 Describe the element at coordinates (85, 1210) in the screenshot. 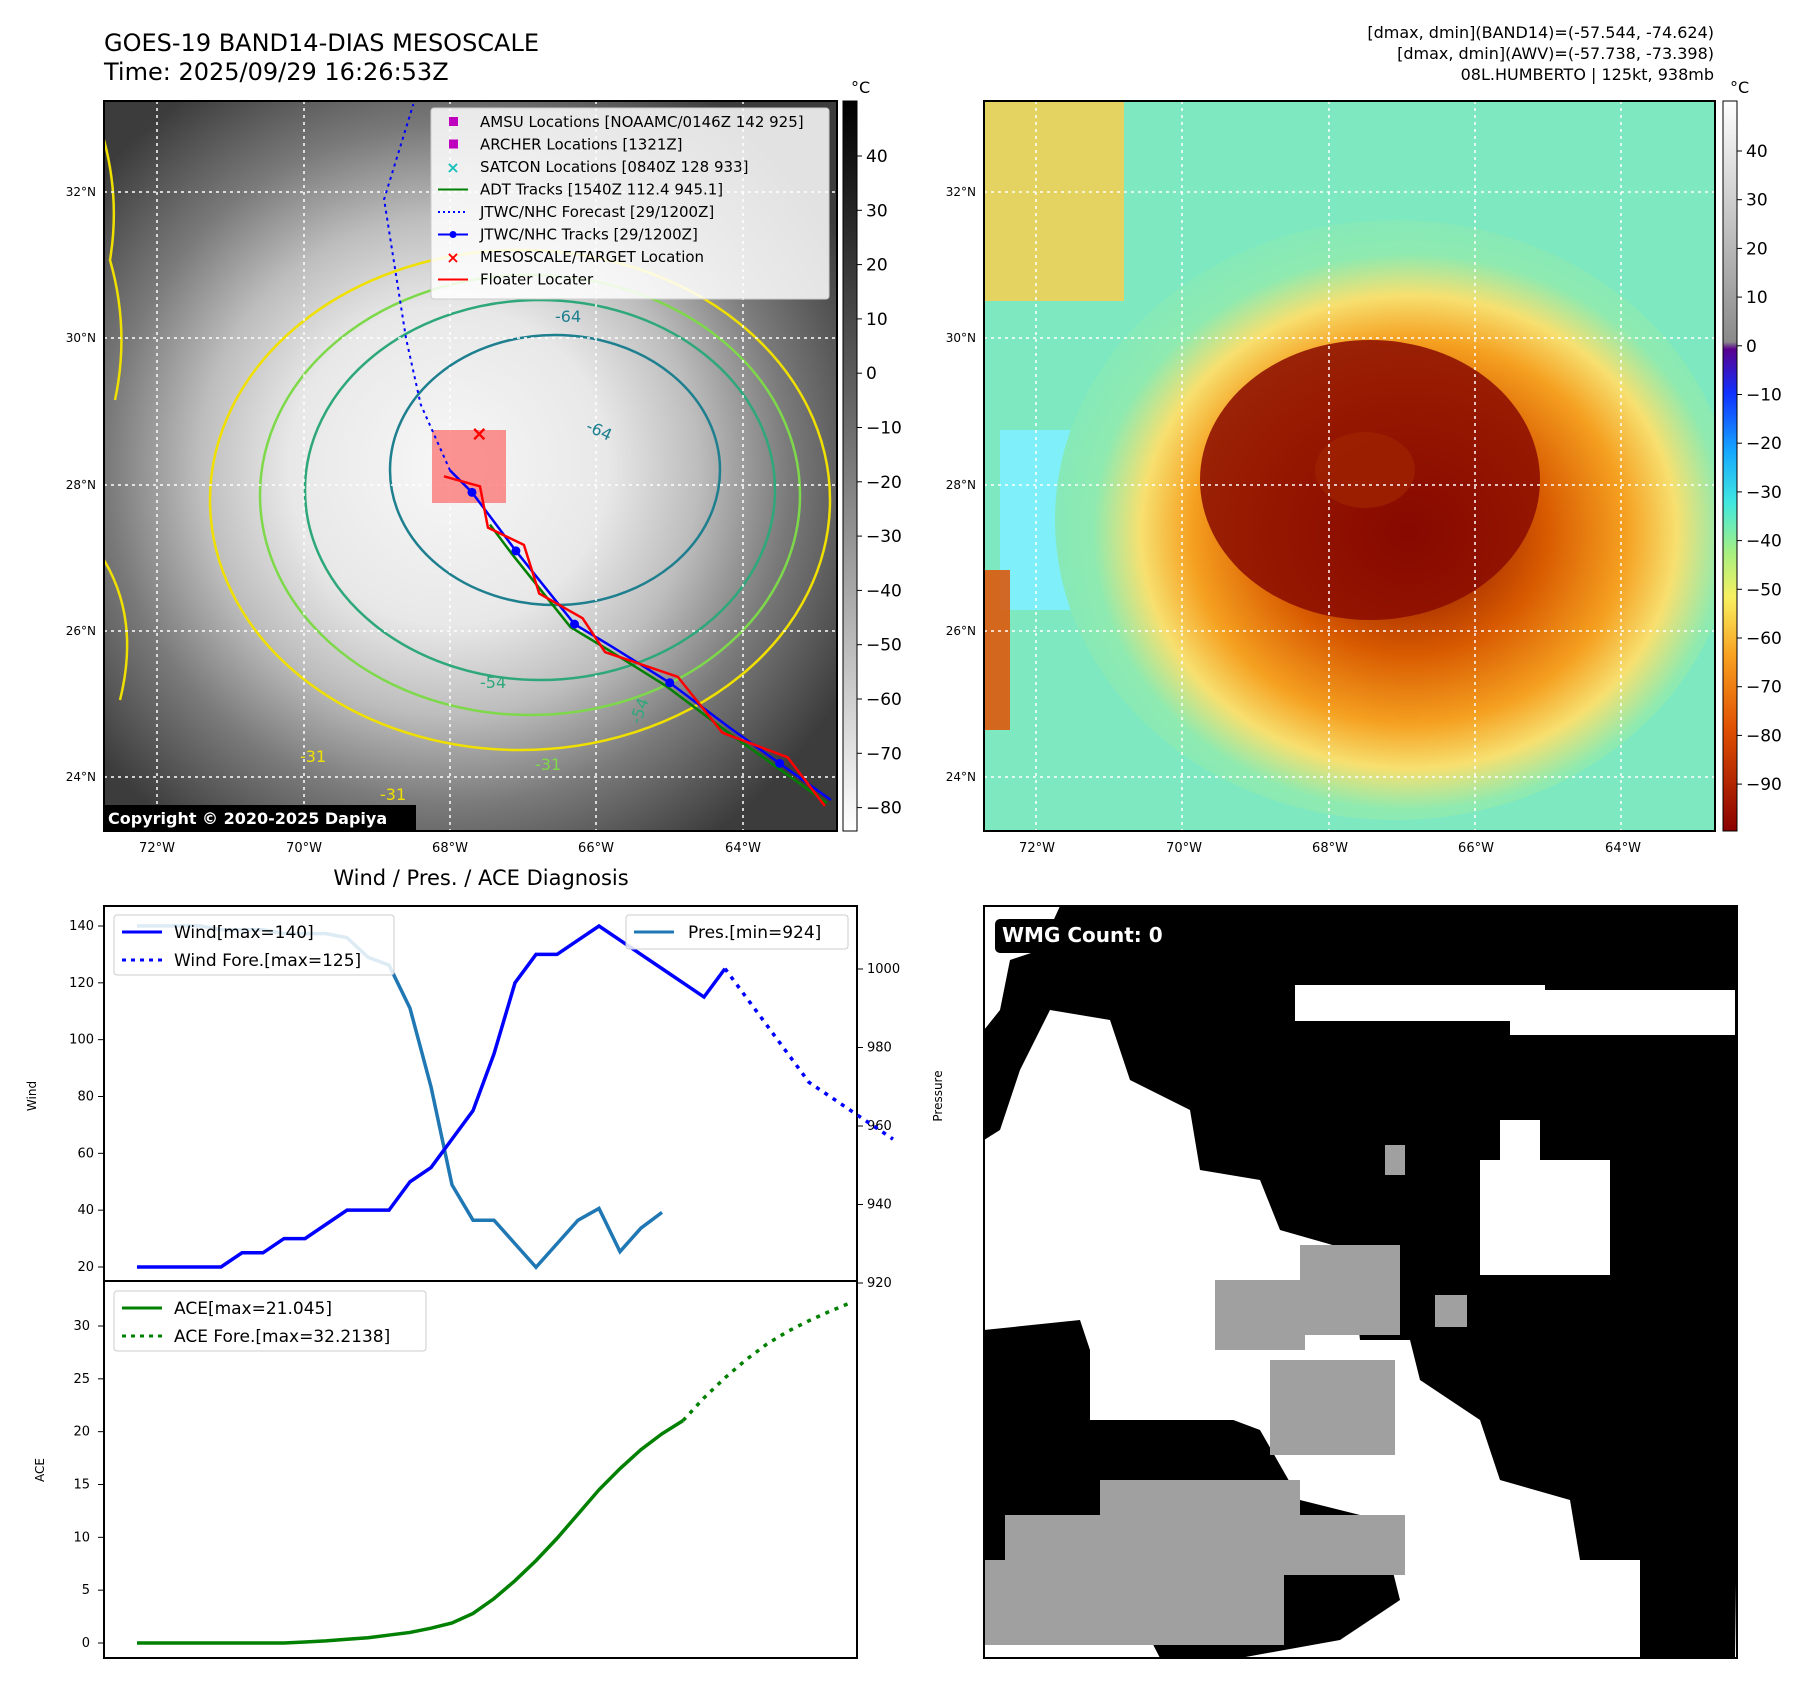

I see `wind-tick-label: 40` at that location.